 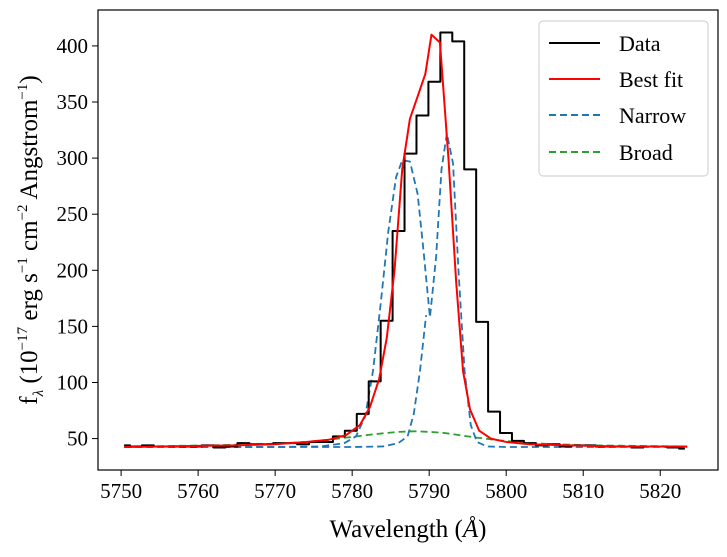 I want to click on y-tick-label: 300, so click(x=73, y=158).